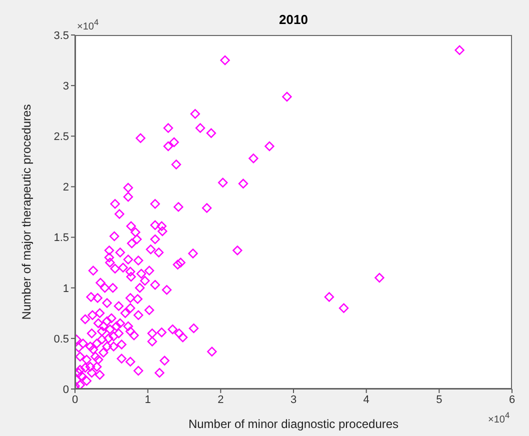  I want to click on x-tick-label: 4, so click(366, 400).